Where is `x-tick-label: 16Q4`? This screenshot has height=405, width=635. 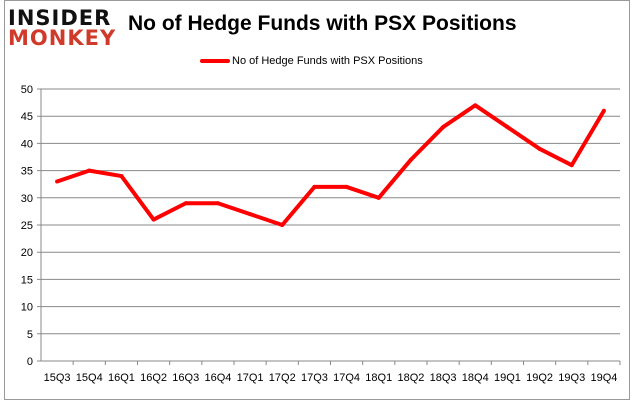 x-tick-label: 16Q4 is located at coordinates (217, 378).